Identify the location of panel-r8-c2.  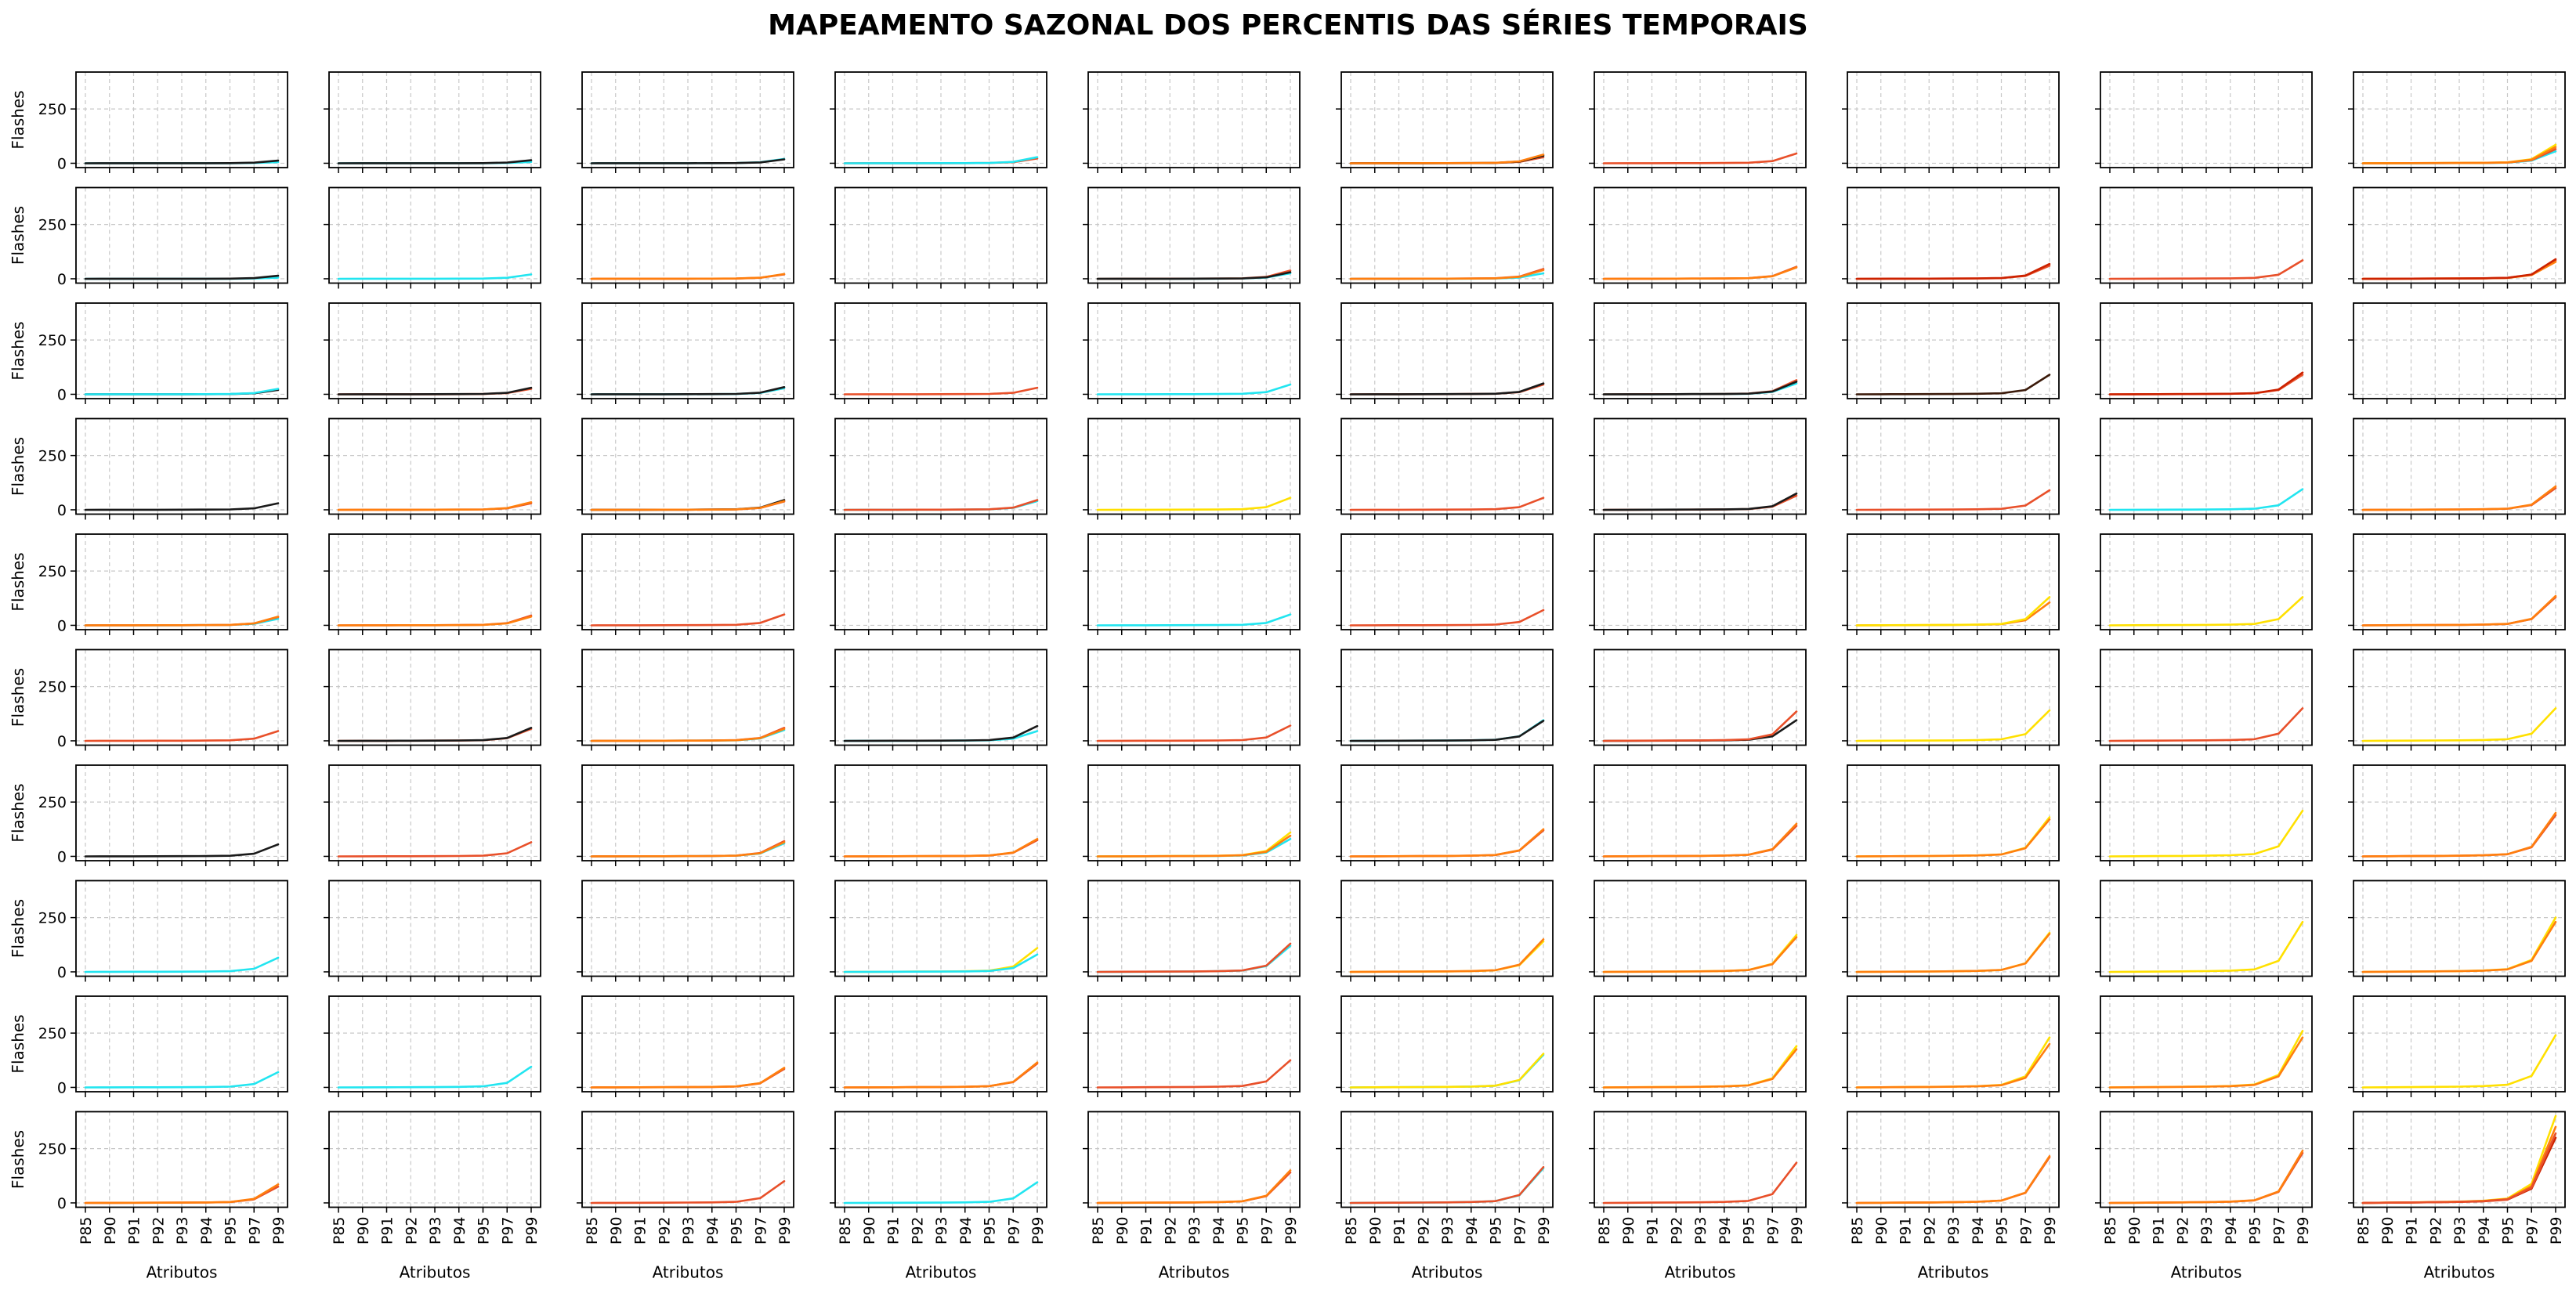
(433, 930).